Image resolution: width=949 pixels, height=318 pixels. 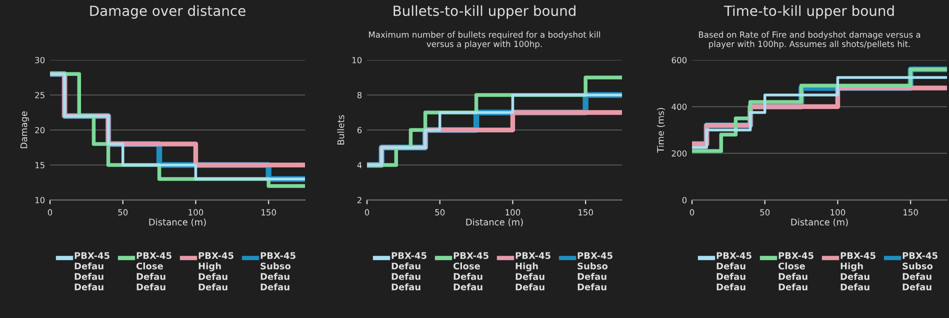 I want to click on y-tick-label: 4, so click(x=359, y=165).